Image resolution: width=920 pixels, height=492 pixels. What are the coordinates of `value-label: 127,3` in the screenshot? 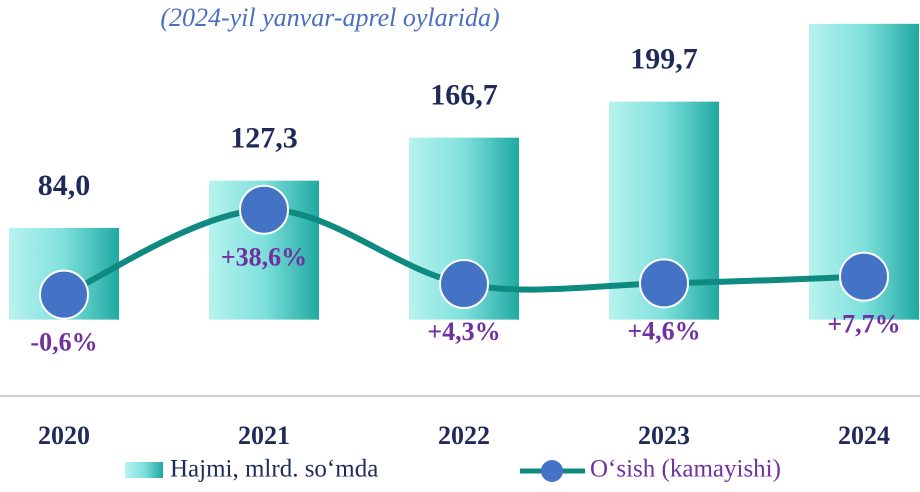 It's located at (264, 138).